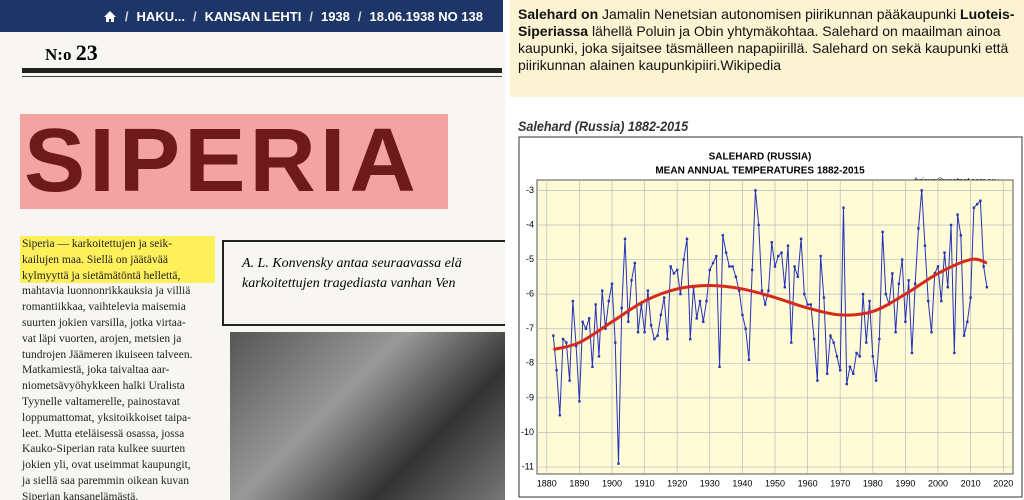 The image size is (1024, 500). What do you see at coordinates (106, 480) in the screenshot?
I see `article-line: ja siellä saa paremmin oikean kuvan` at bounding box center [106, 480].